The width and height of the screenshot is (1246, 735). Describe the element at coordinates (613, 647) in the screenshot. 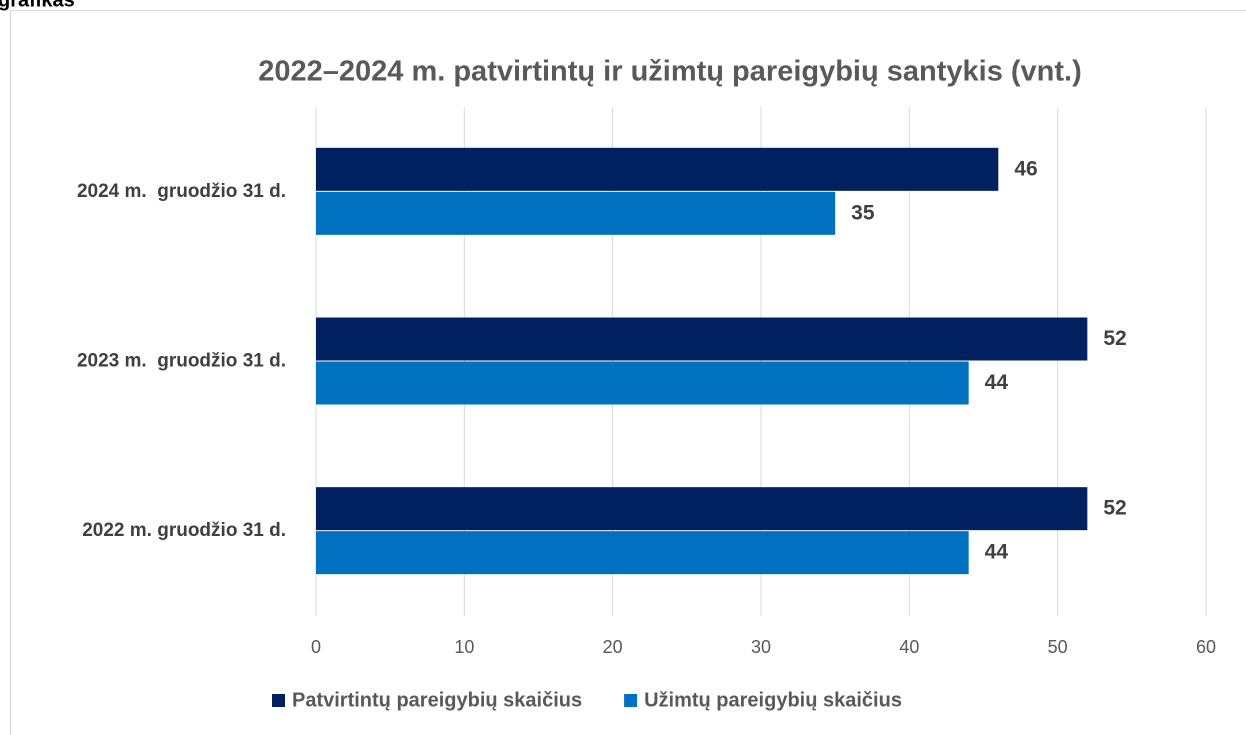

I see `x-tick-label: 20` at that location.